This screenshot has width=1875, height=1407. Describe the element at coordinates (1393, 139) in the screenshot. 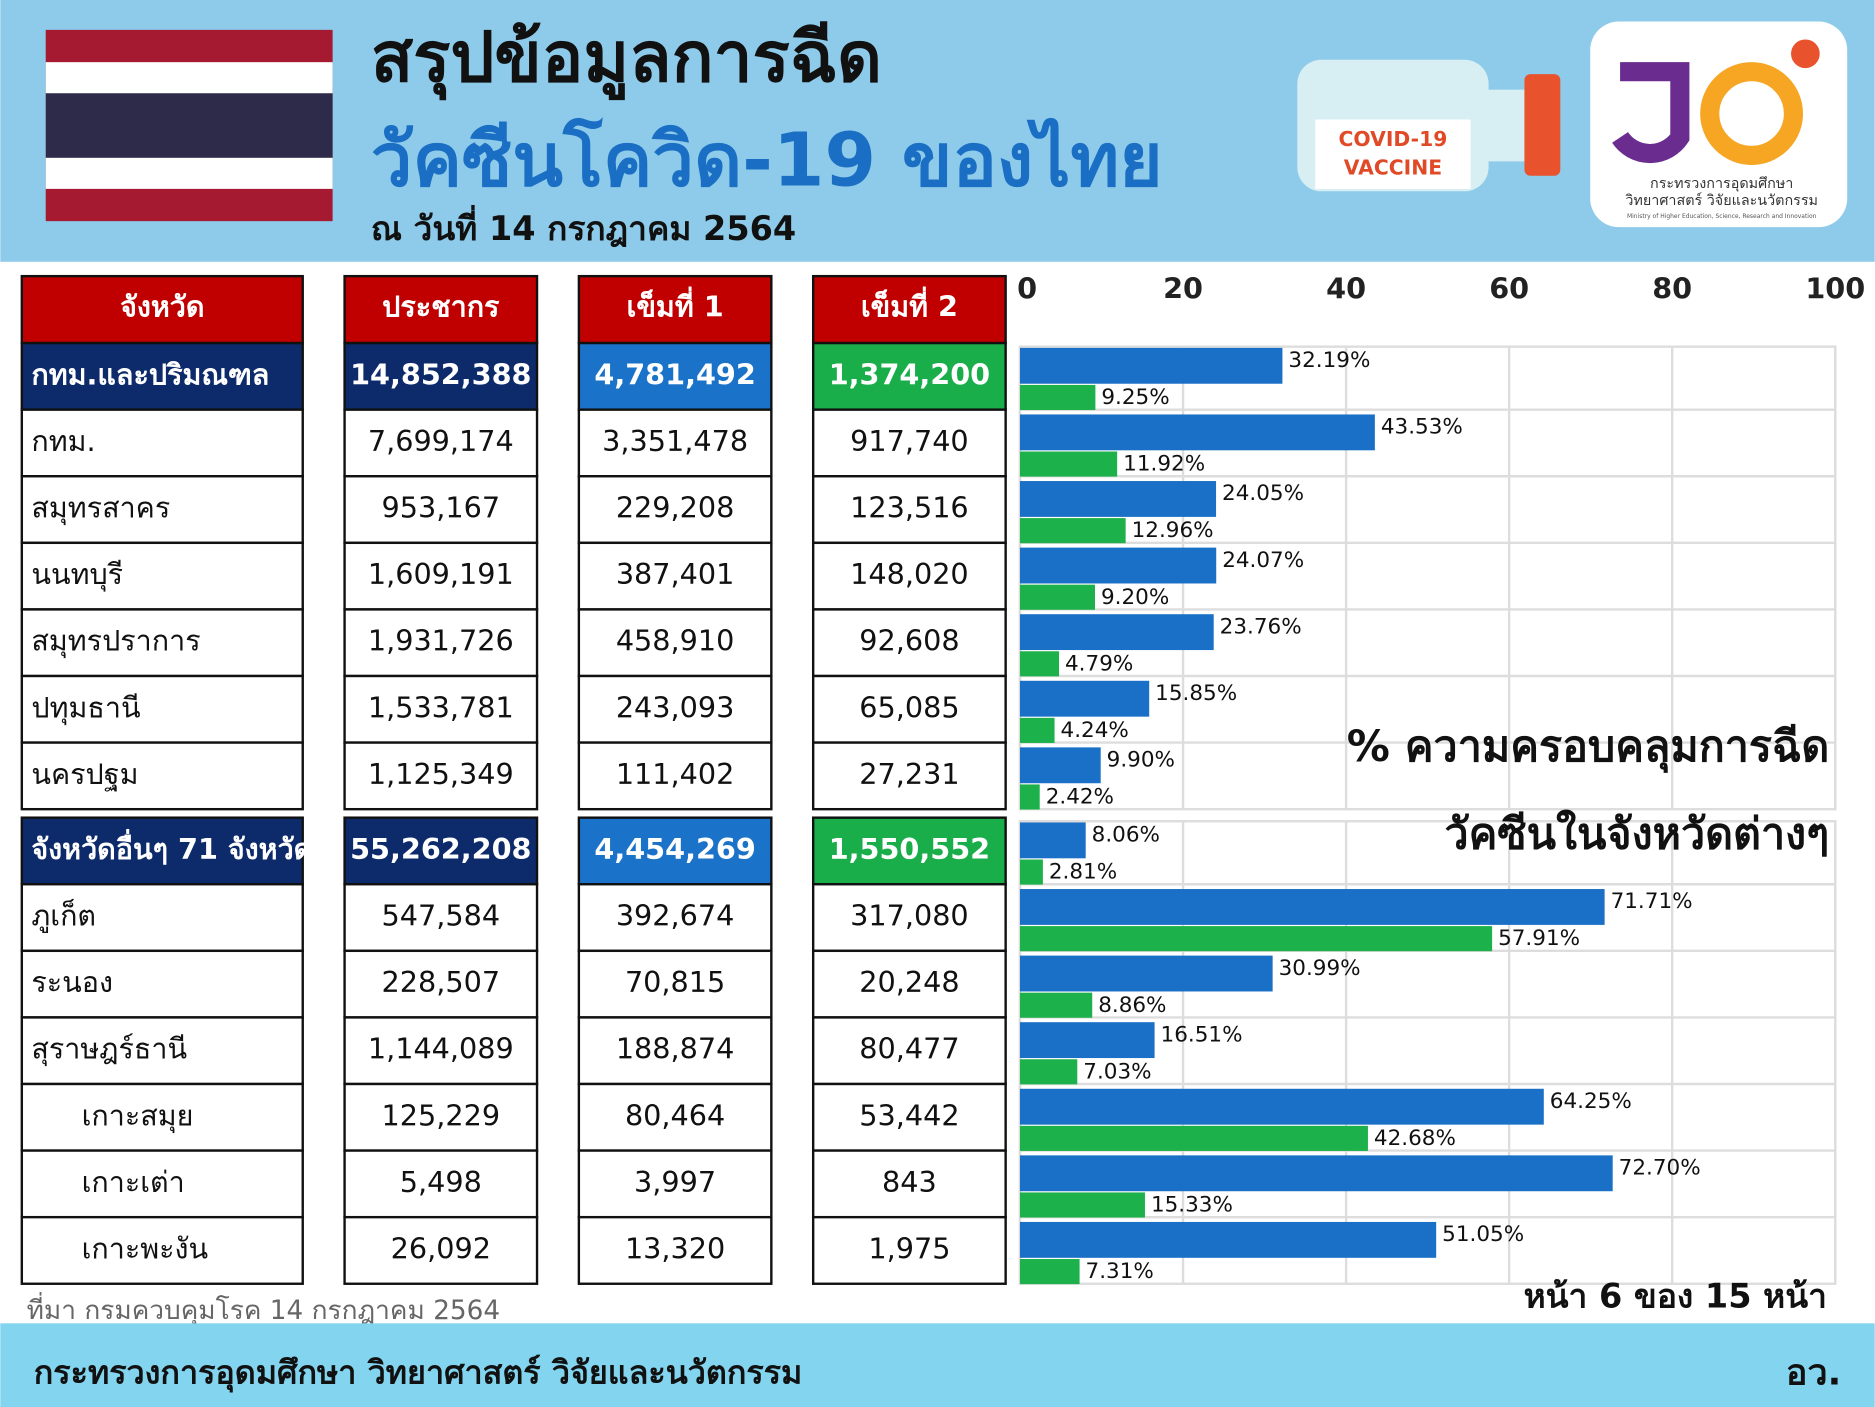

I see `badge-text: COVID-19` at that location.